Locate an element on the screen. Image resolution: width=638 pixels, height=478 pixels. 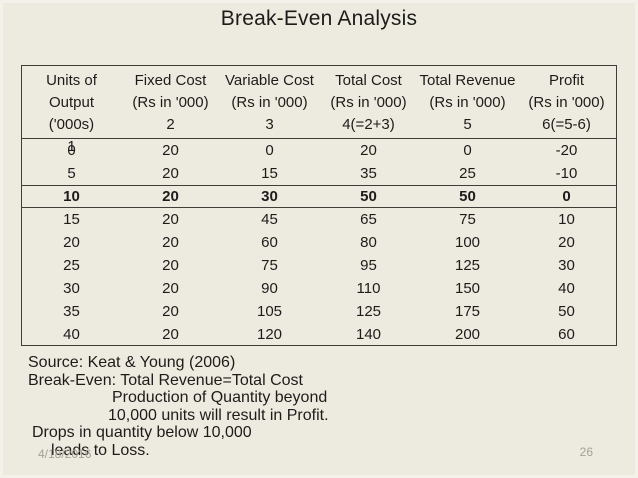
table-cell: 175 is located at coordinates (467, 311).